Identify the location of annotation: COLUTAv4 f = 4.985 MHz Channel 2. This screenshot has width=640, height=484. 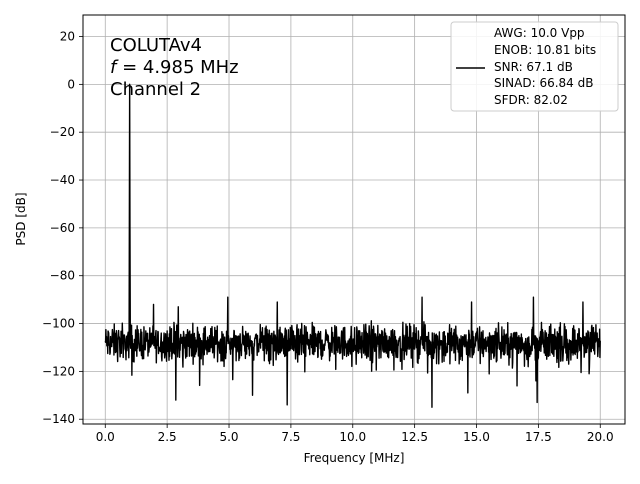
(174, 67).